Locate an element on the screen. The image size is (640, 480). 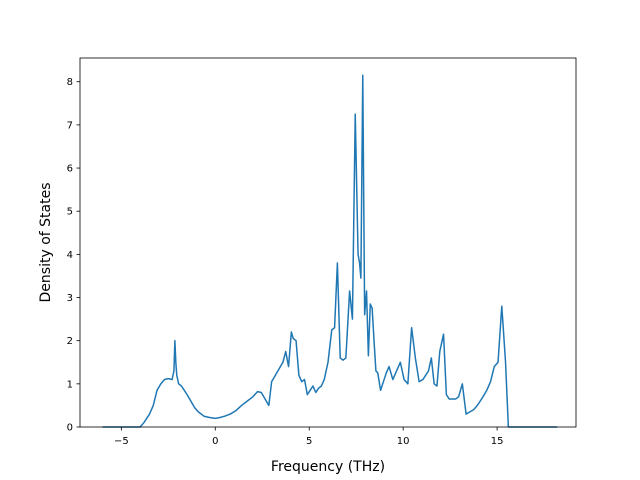
x-tick-label: 15 is located at coordinates (497, 441).